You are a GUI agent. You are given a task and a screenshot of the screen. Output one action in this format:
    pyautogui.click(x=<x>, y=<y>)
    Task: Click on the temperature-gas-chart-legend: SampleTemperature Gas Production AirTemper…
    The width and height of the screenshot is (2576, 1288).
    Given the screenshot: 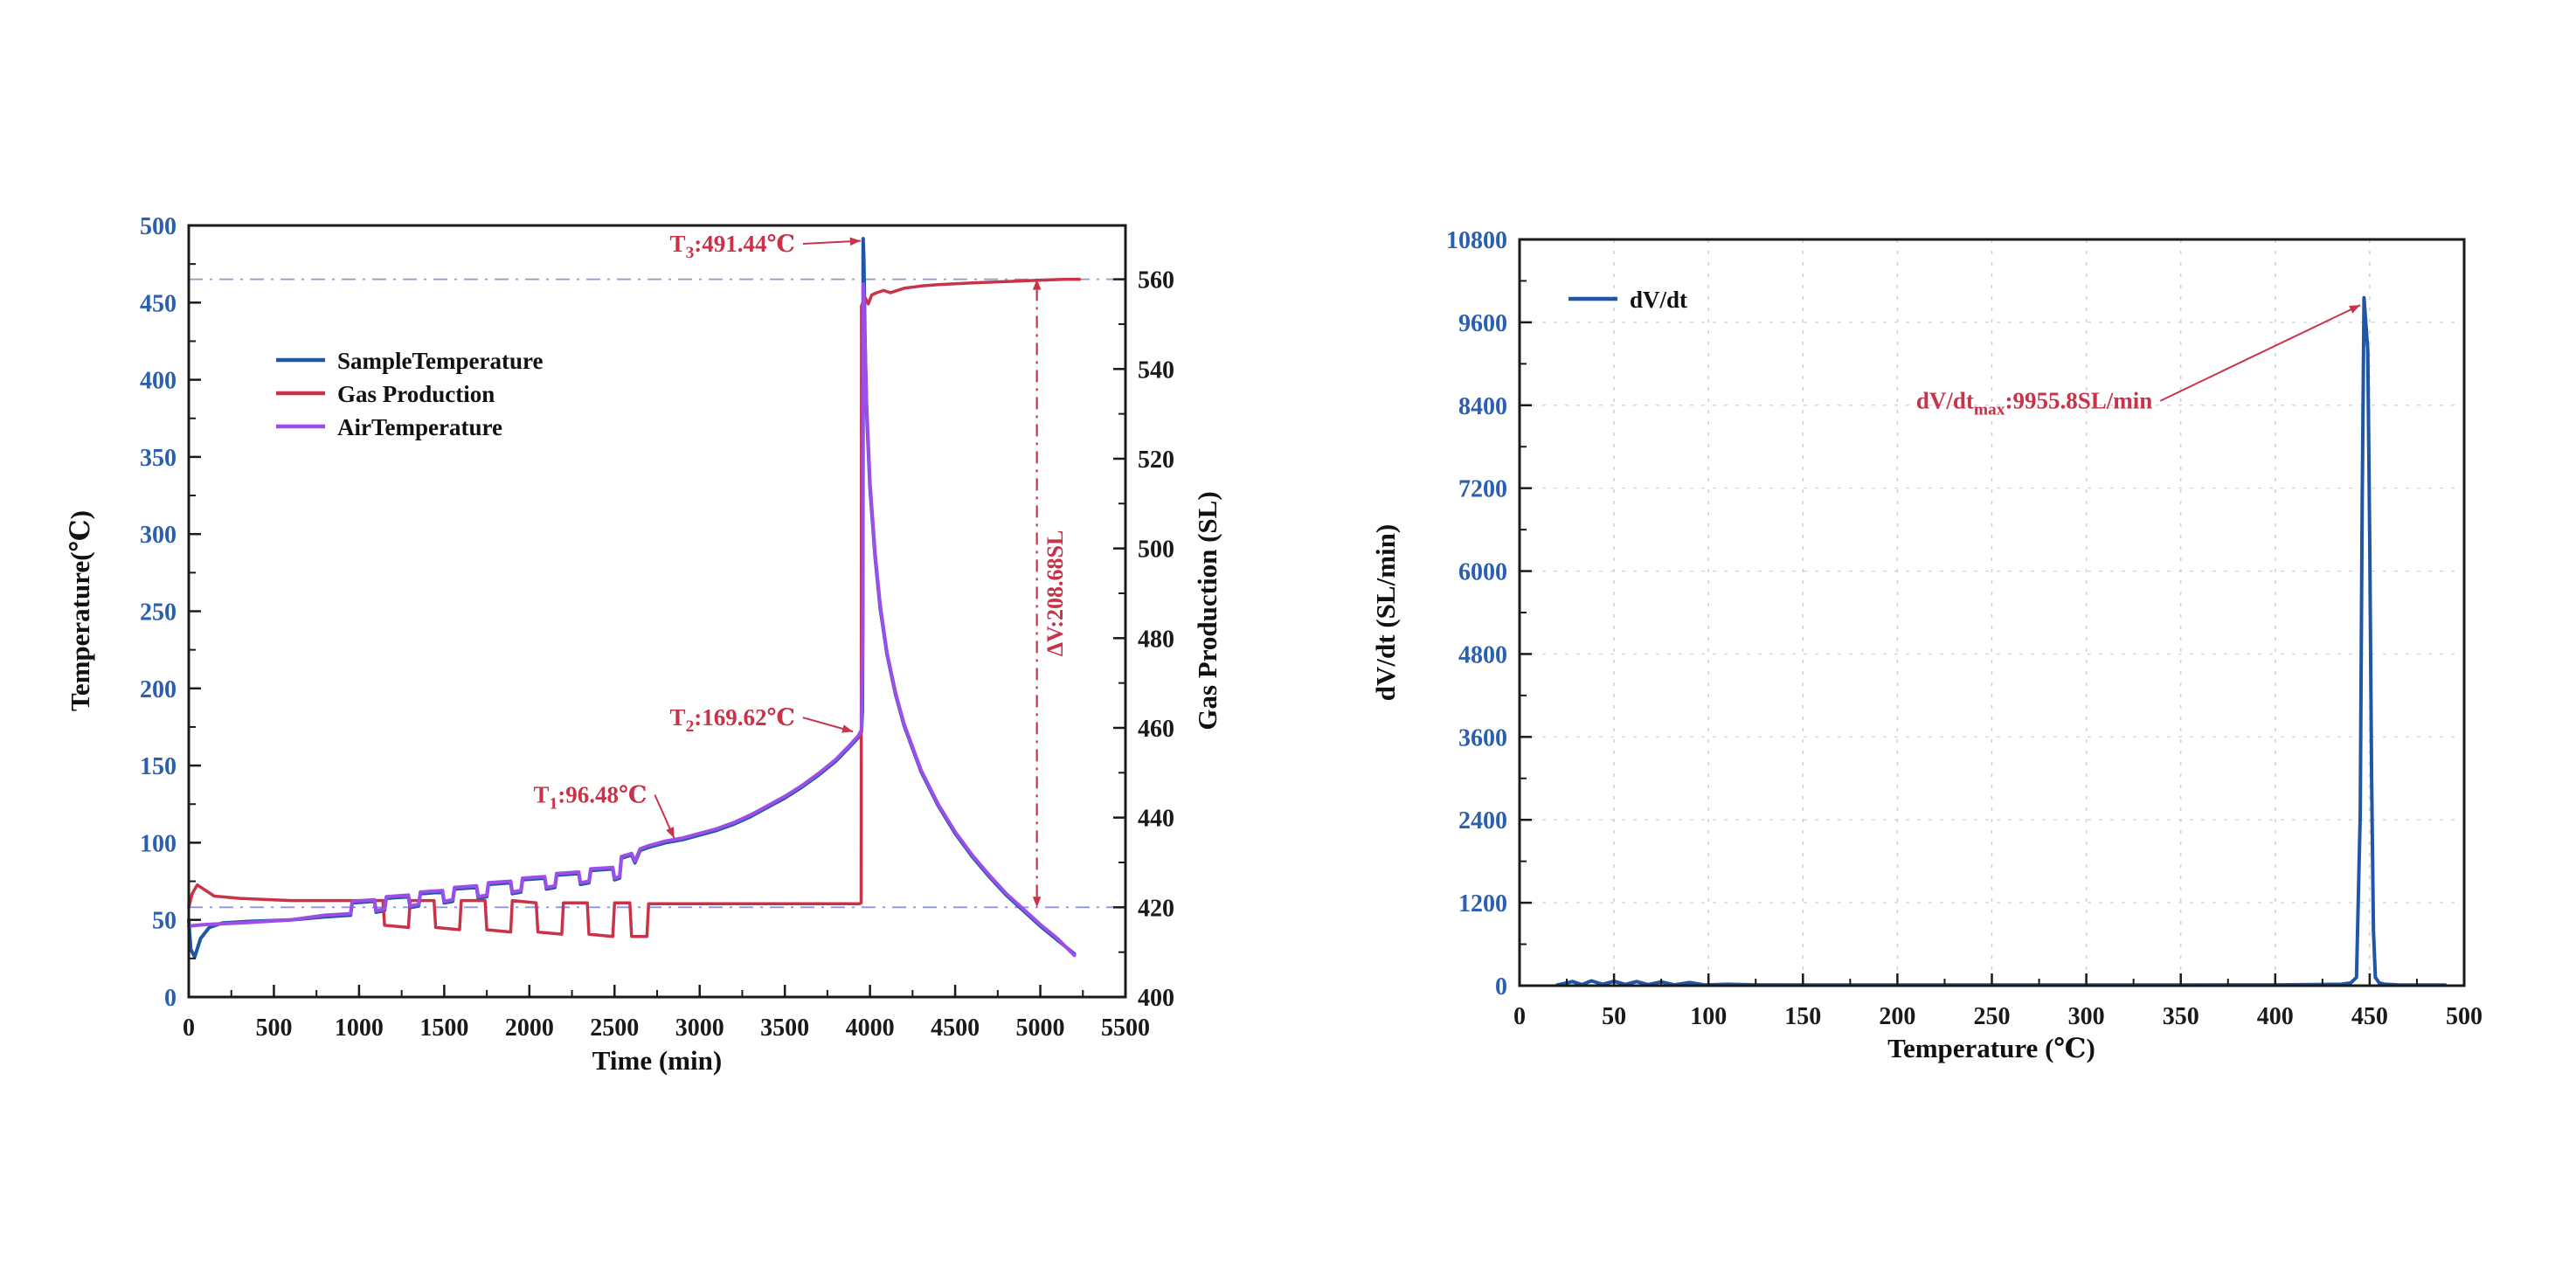 What is the action you would take?
    pyautogui.click(x=410, y=394)
    